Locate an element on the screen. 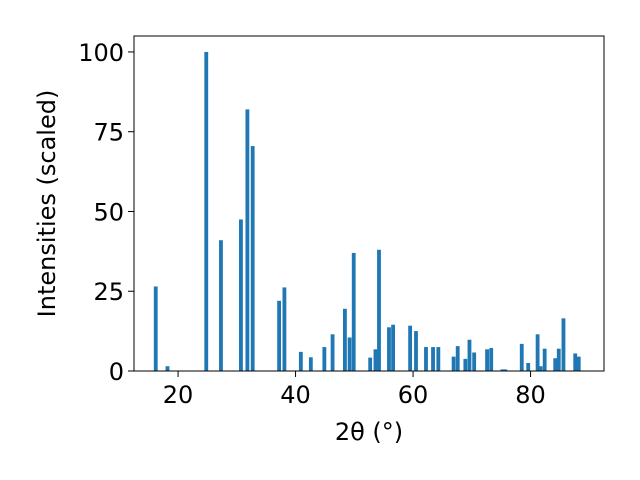  y-axis-label: Intensities (scaled) is located at coordinates (47, 204).